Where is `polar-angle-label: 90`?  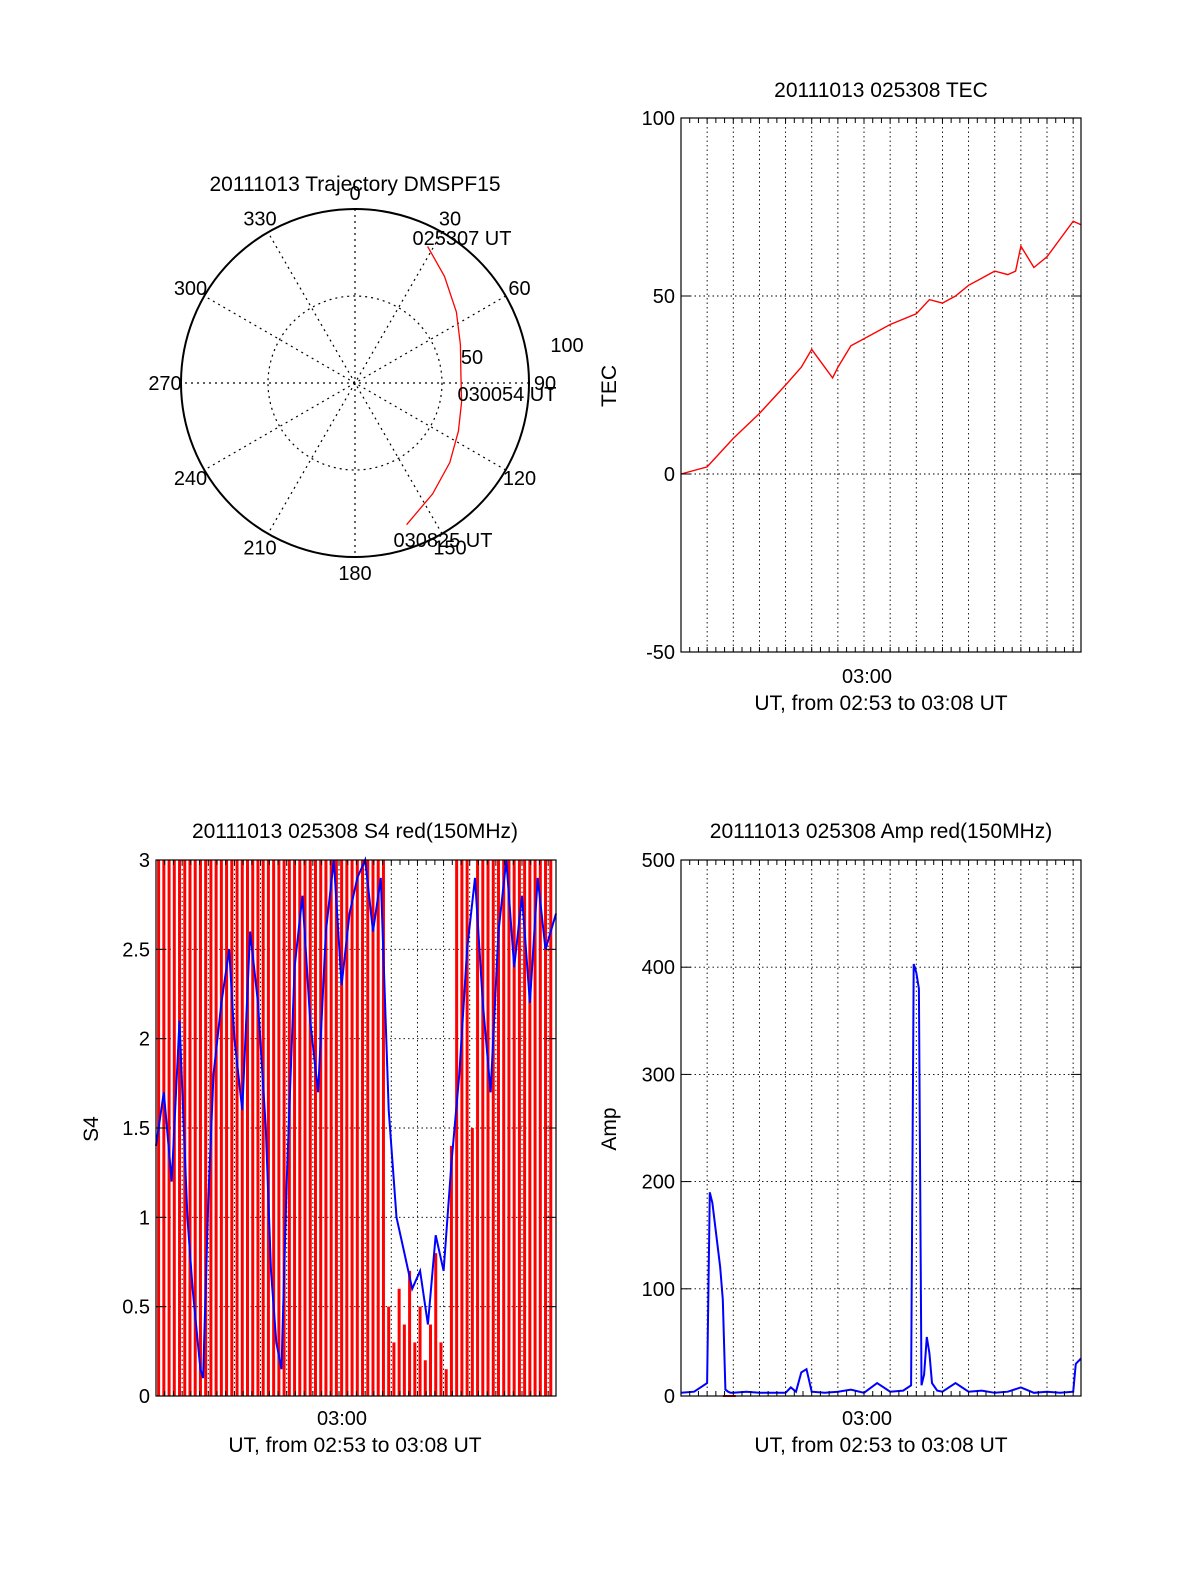 polar-angle-label: 90 is located at coordinates (545, 384).